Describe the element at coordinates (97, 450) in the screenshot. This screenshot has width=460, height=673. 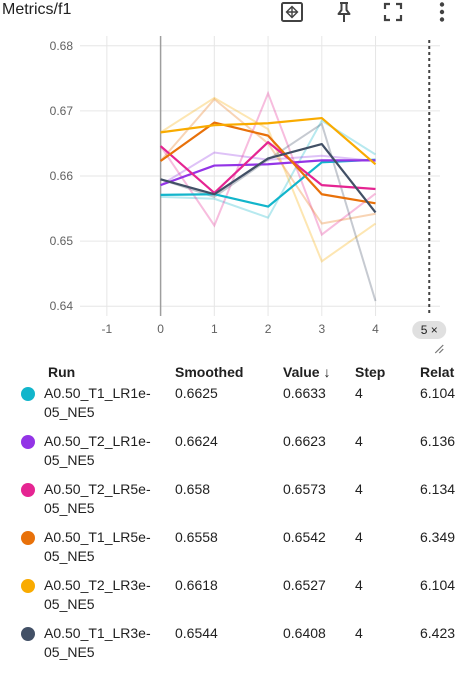
I see `run-name: A0.50_T2_LR1e-05_NE5` at that location.